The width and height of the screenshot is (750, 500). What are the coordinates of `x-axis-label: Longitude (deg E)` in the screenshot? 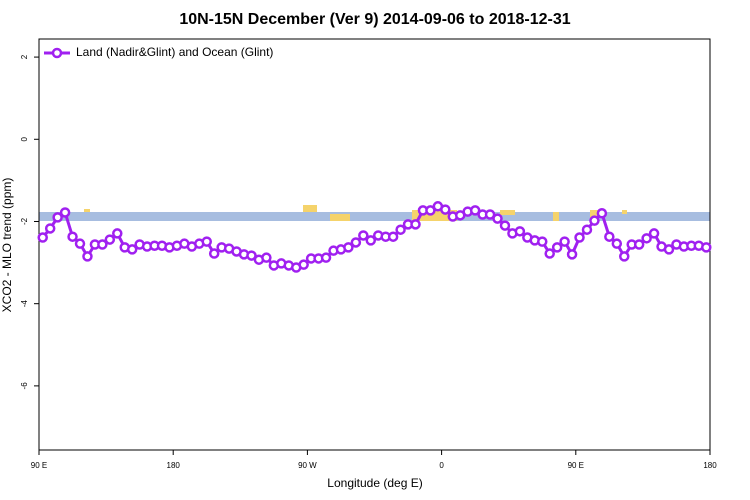 It's located at (374, 483).